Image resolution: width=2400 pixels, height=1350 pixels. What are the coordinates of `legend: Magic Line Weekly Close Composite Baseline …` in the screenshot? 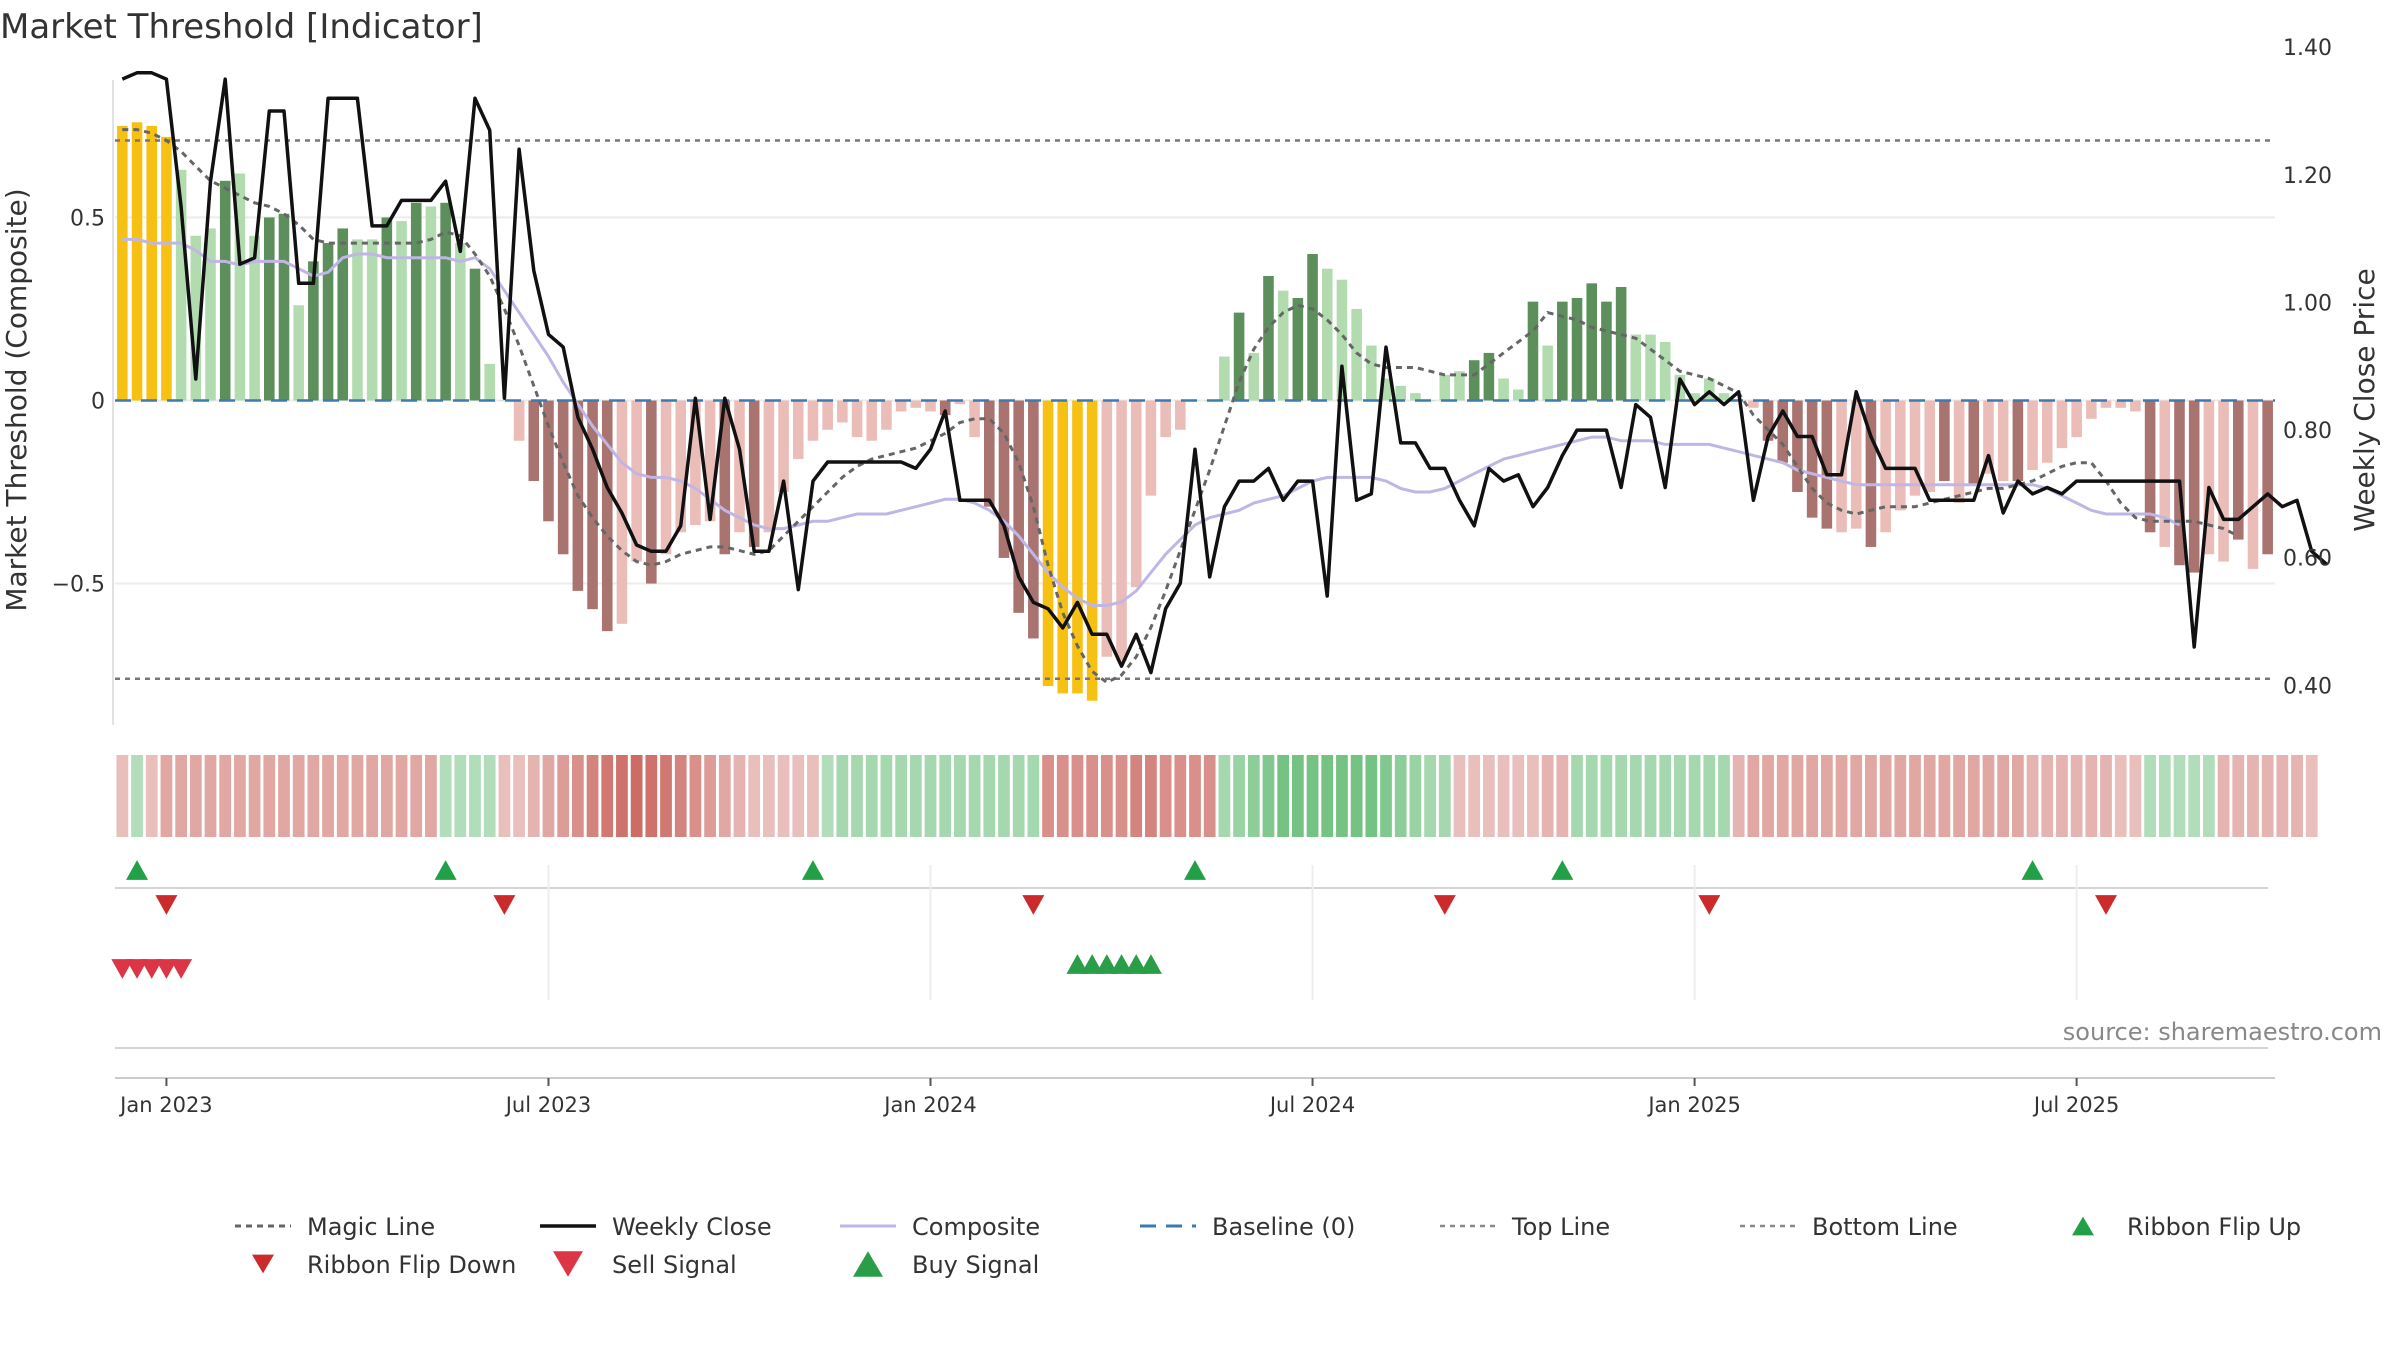 It's located at (1268, 1246).